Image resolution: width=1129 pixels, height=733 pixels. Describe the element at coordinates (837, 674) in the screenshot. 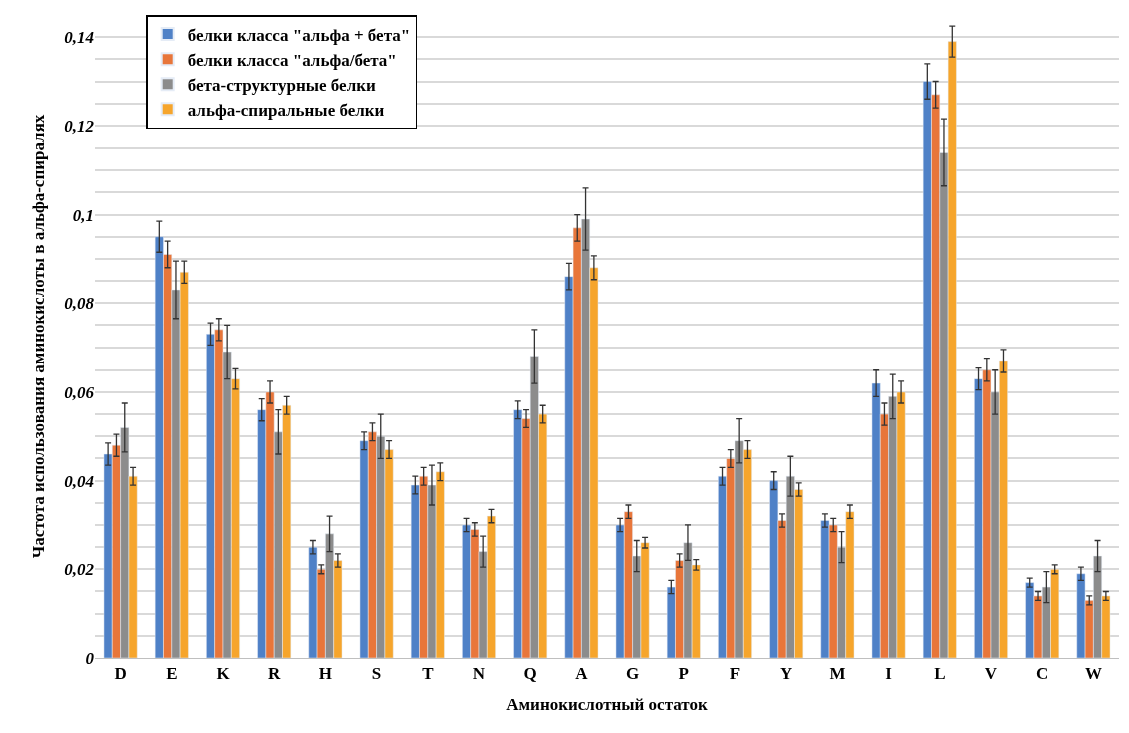

I see `x-tick-label: M` at that location.